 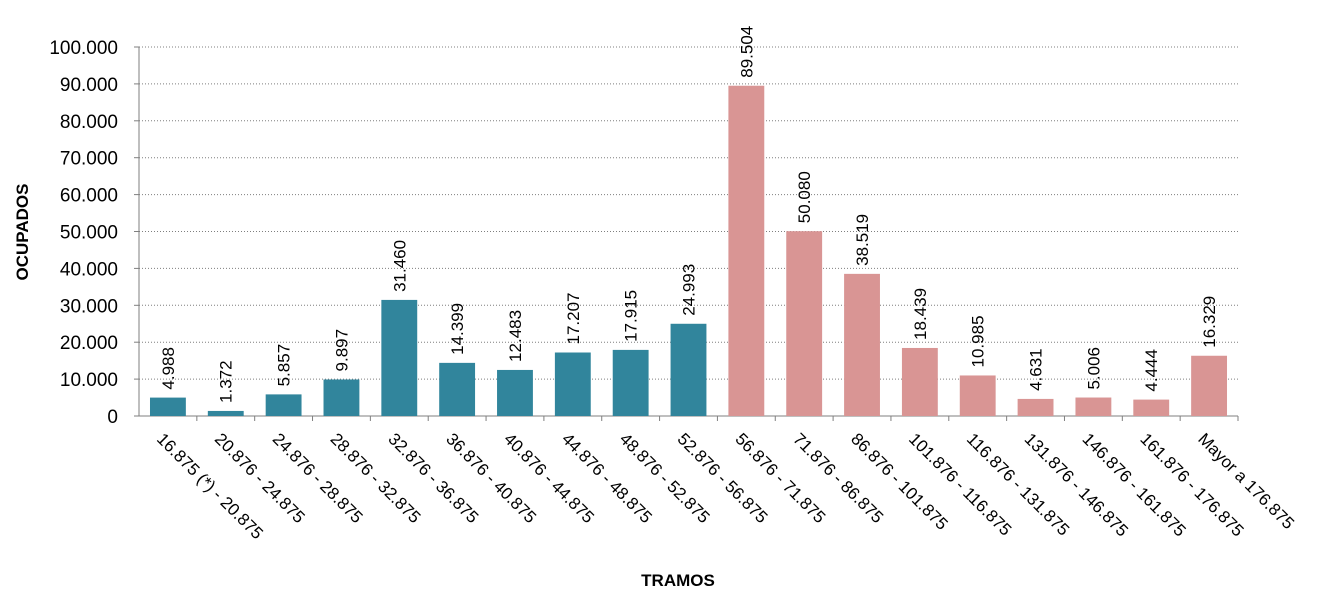 I want to click on y-tick-label: 10.000, so click(x=89, y=380).